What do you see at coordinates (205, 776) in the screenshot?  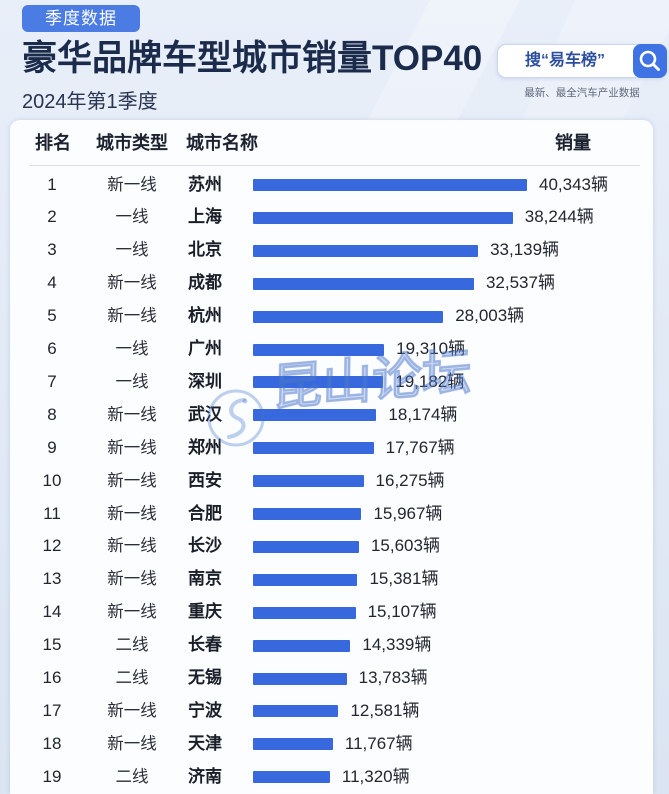 I see `city-name-cell: 济南` at bounding box center [205, 776].